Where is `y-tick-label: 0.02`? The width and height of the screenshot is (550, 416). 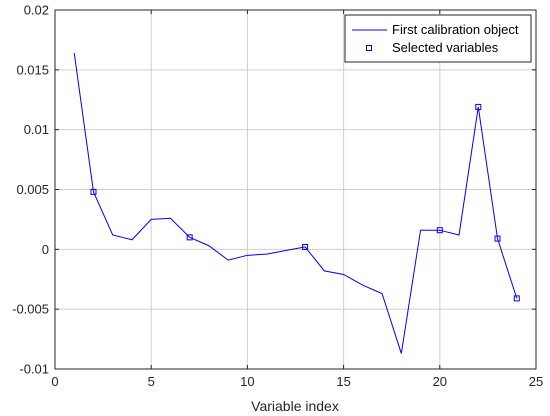 y-tick-label: 0.02 is located at coordinates (36, 10).